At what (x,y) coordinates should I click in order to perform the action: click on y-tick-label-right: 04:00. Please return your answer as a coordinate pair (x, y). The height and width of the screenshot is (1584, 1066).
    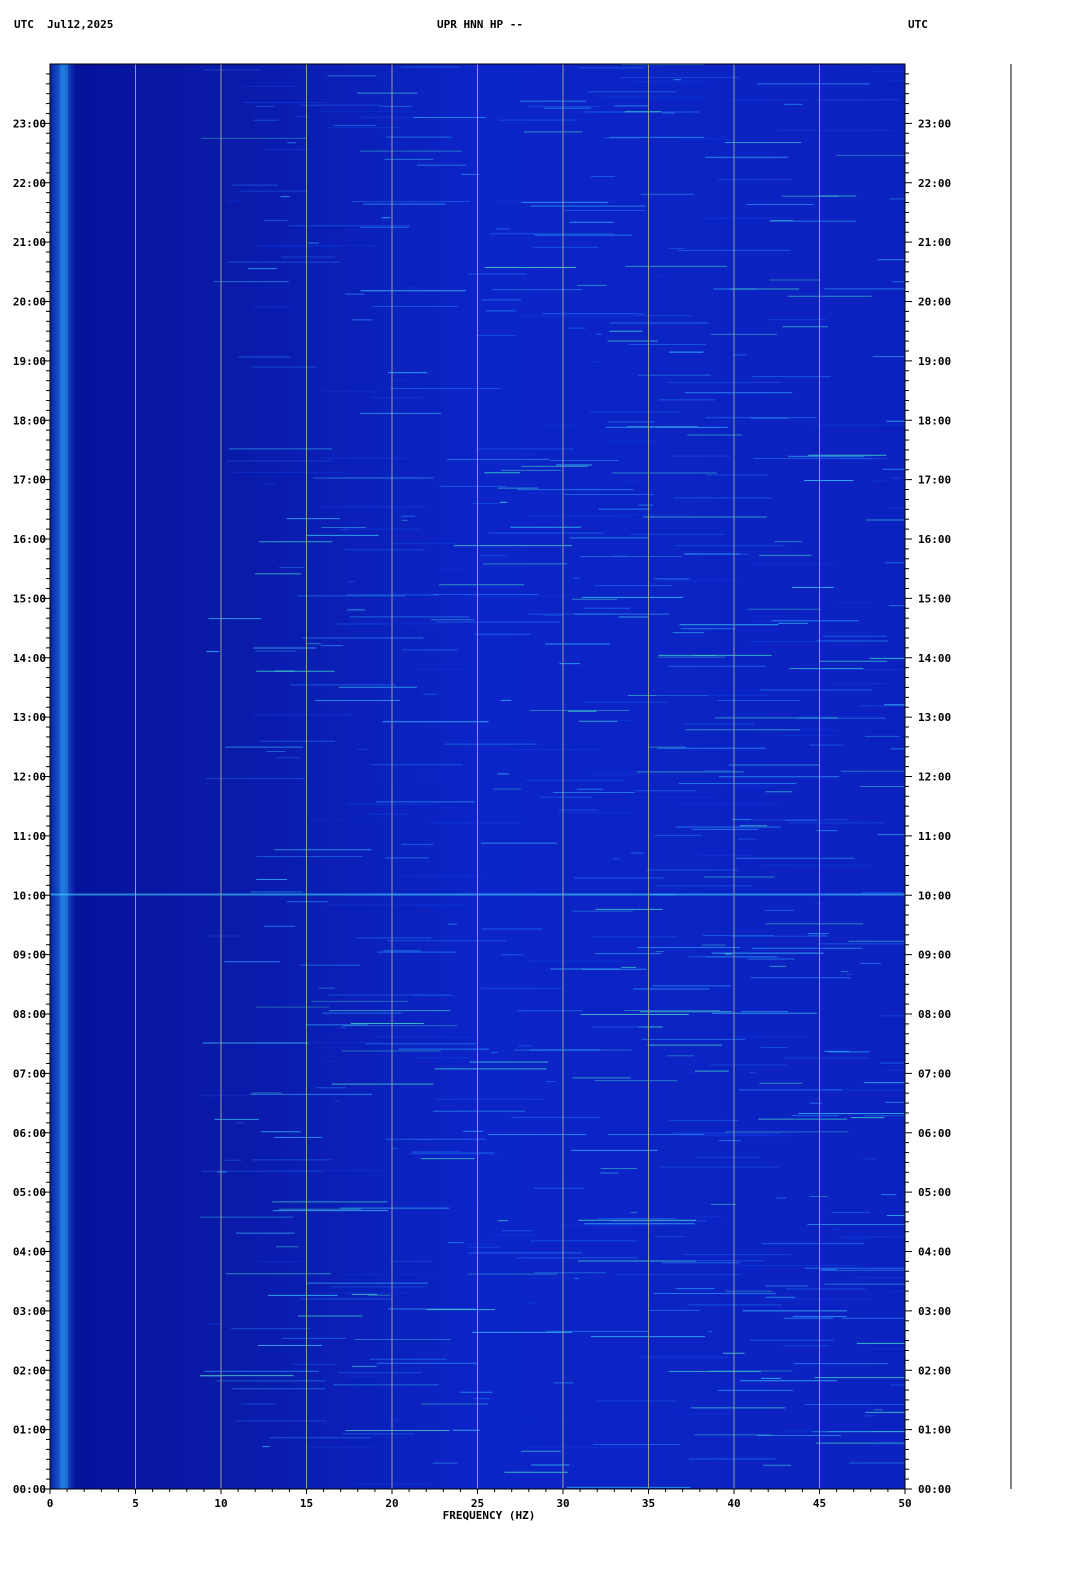
    Looking at the image, I should click on (934, 1252).